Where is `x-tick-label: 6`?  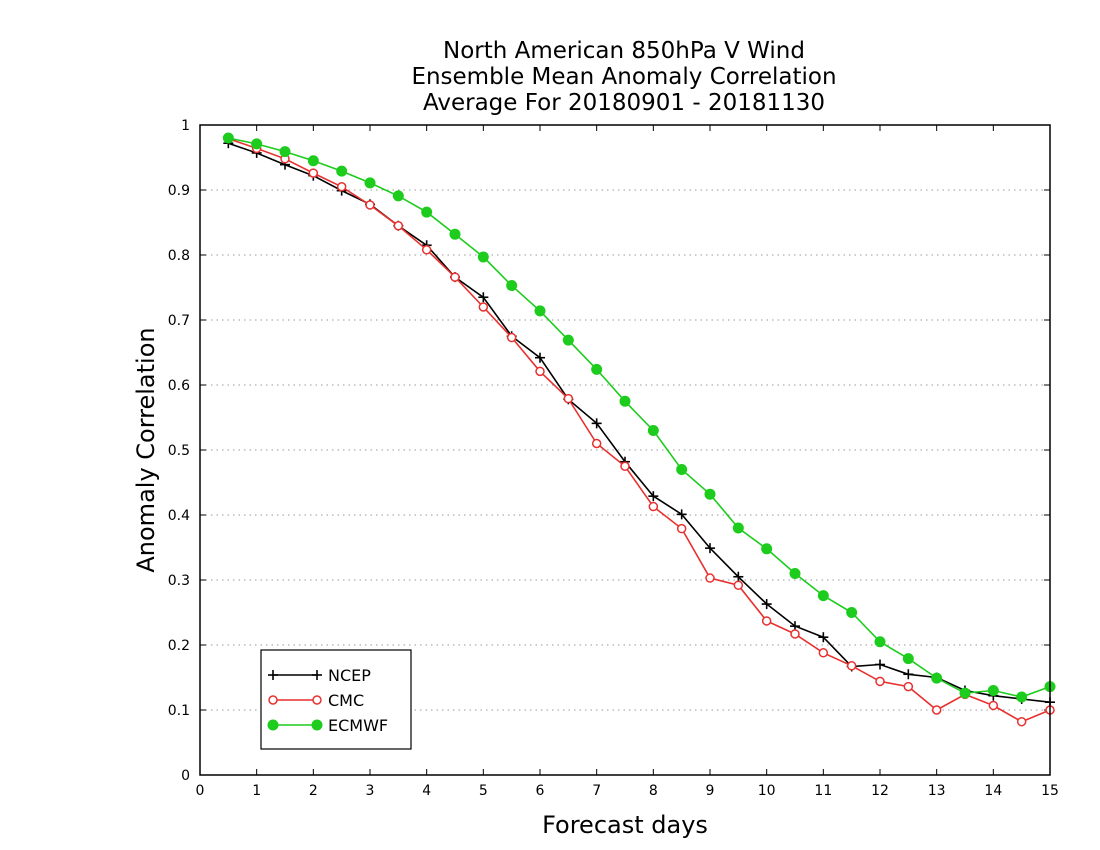
x-tick-label: 6 is located at coordinates (540, 791).